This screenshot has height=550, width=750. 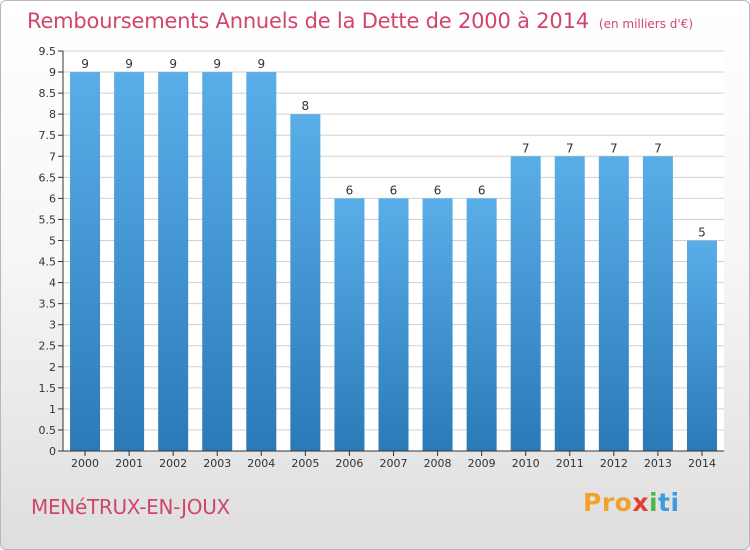 What do you see at coordinates (526, 463) in the screenshot?
I see `x-tick-label: 2010` at bounding box center [526, 463].